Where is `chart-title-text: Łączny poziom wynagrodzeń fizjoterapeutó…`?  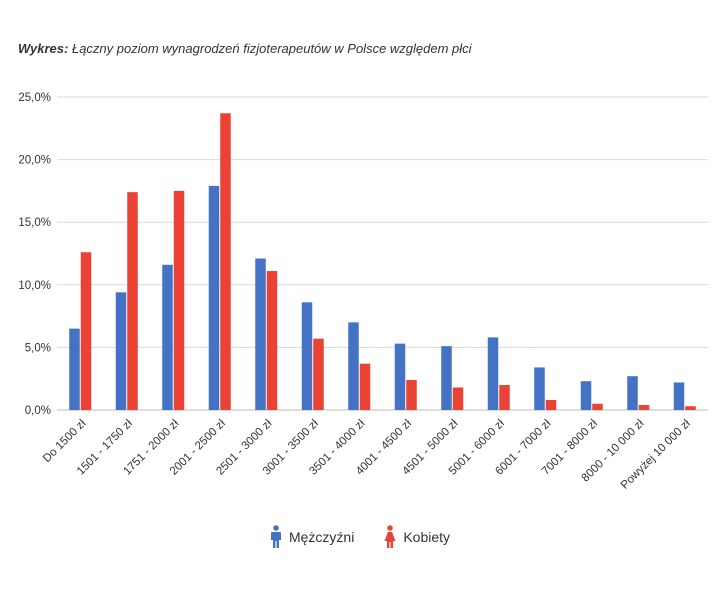
chart-title-text: Łączny poziom wynagrodzeń fizjoterapeutó… is located at coordinates (271, 48).